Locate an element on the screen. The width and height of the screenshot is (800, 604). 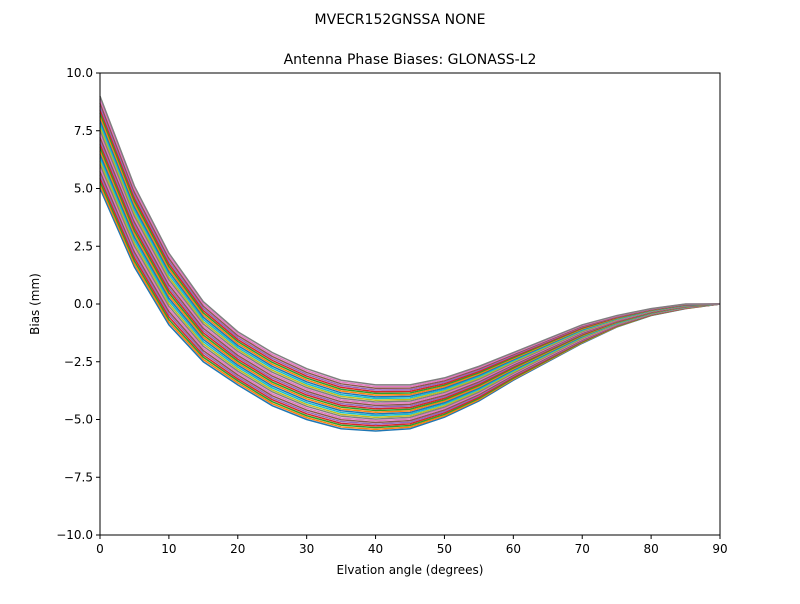
y-axis-label: Bias (mm) is located at coordinates (35, 304).